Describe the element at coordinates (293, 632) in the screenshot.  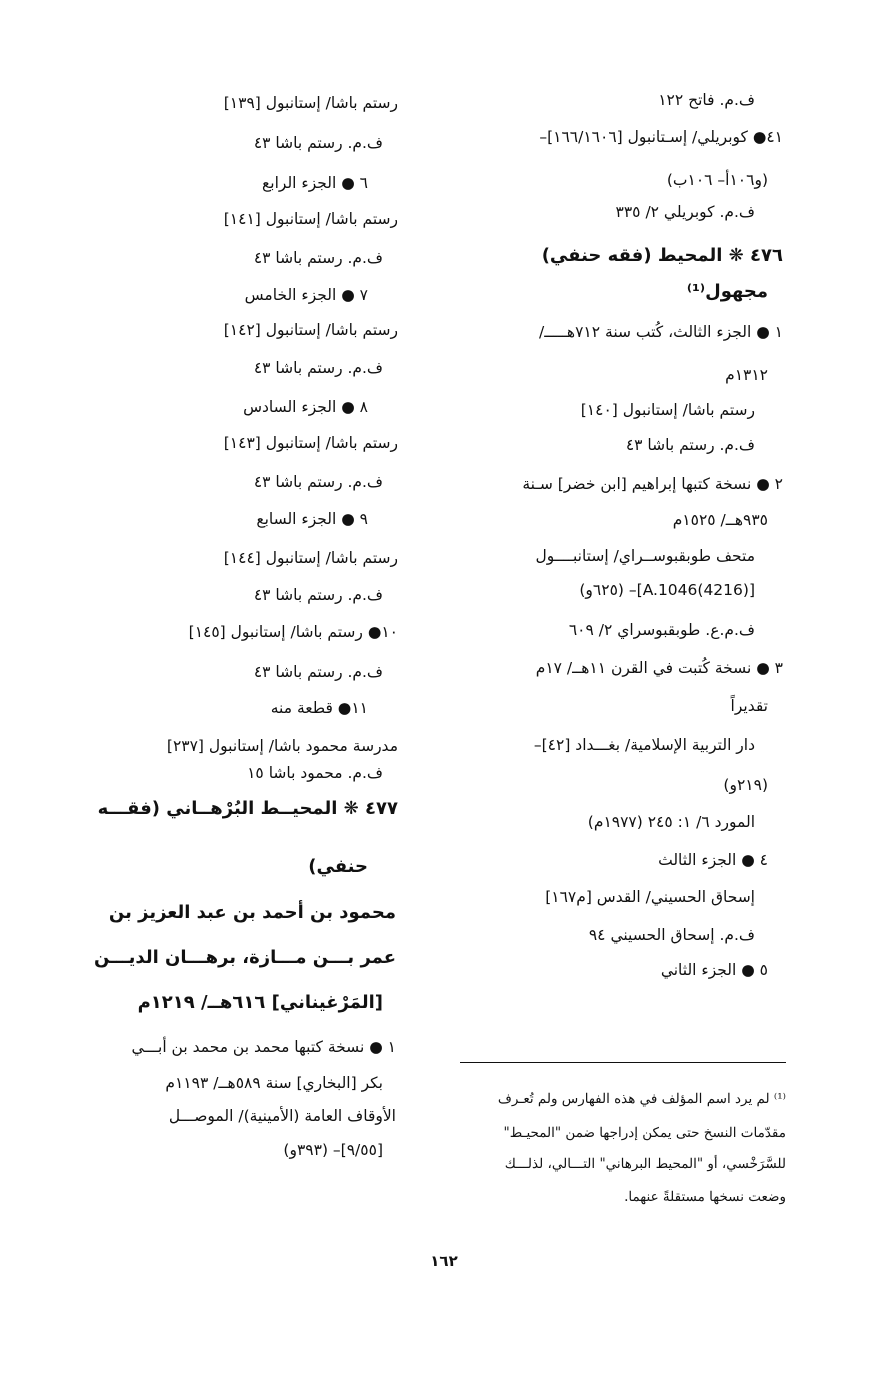
I see `text-line: ١٠● رستم باشا/ إستانبول [١٤٥]` at that location.